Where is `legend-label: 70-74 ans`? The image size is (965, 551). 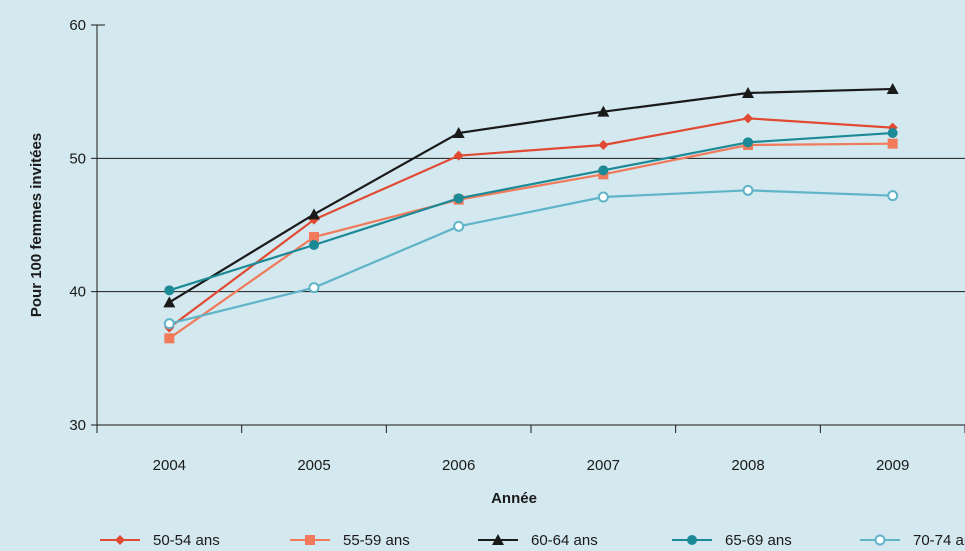 legend-label: 70-74 ans is located at coordinates (939, 540).